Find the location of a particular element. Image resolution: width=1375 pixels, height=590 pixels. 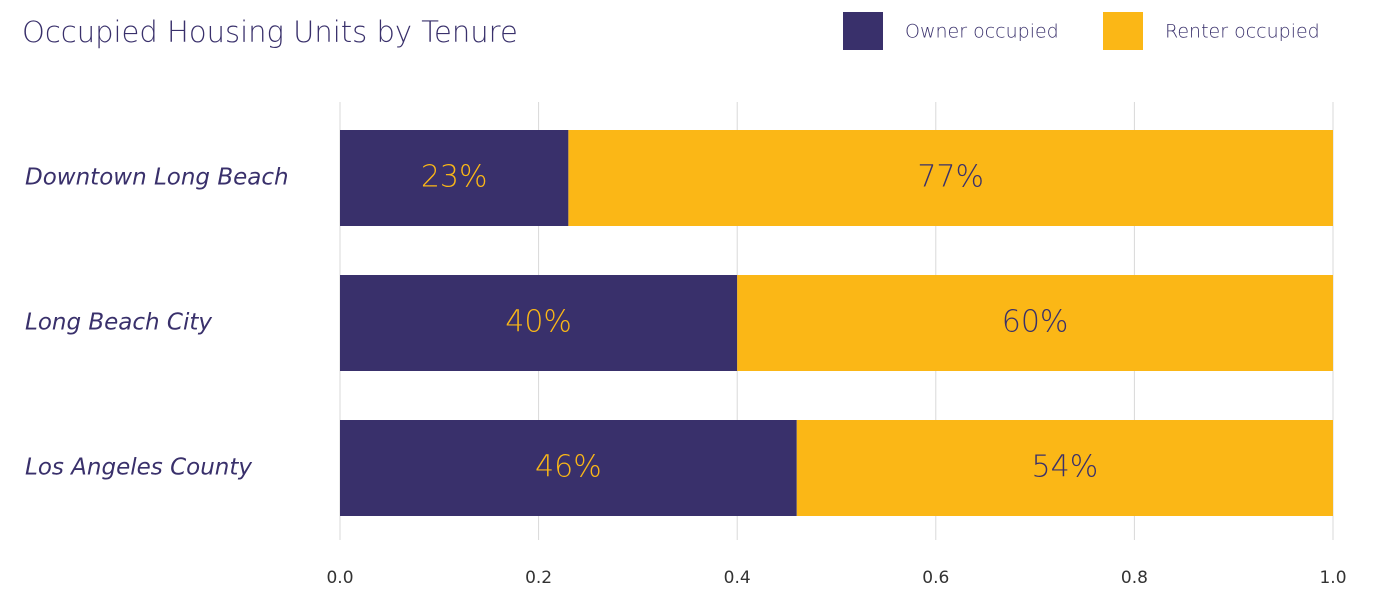

value-label: 23% is located at coordinates (454, 177).